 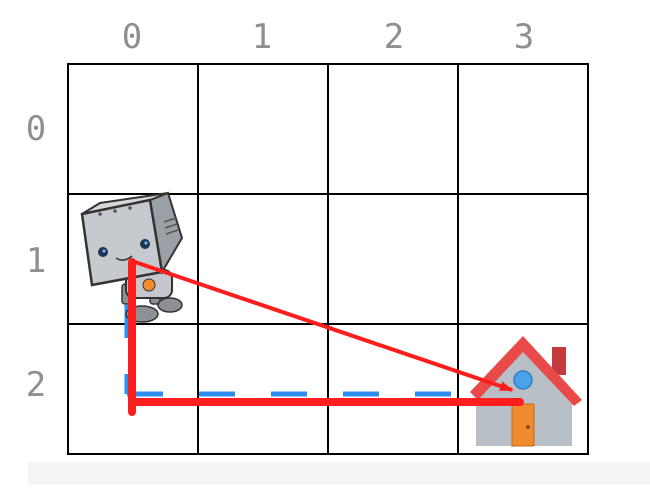 I want to click on dashed-path, so click(x=318, y=351).